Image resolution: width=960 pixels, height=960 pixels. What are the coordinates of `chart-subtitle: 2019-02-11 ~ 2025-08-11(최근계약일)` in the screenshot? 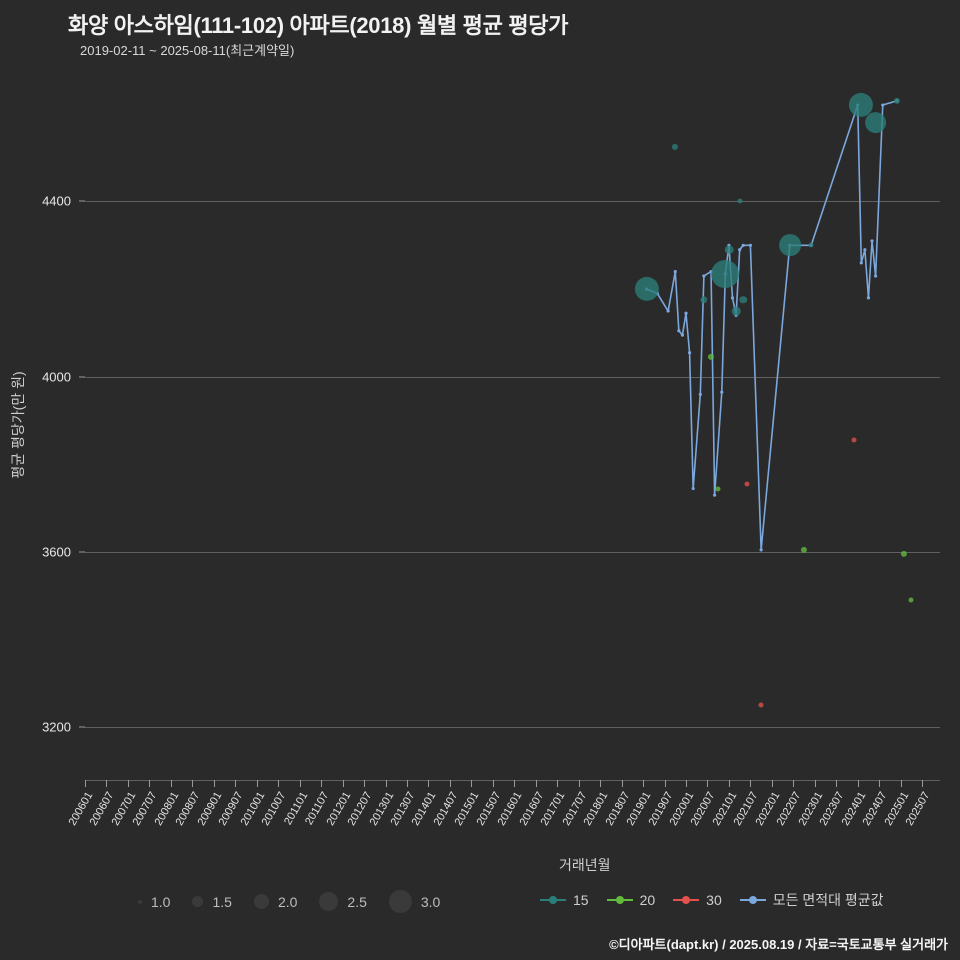 It's located at (187, 50).